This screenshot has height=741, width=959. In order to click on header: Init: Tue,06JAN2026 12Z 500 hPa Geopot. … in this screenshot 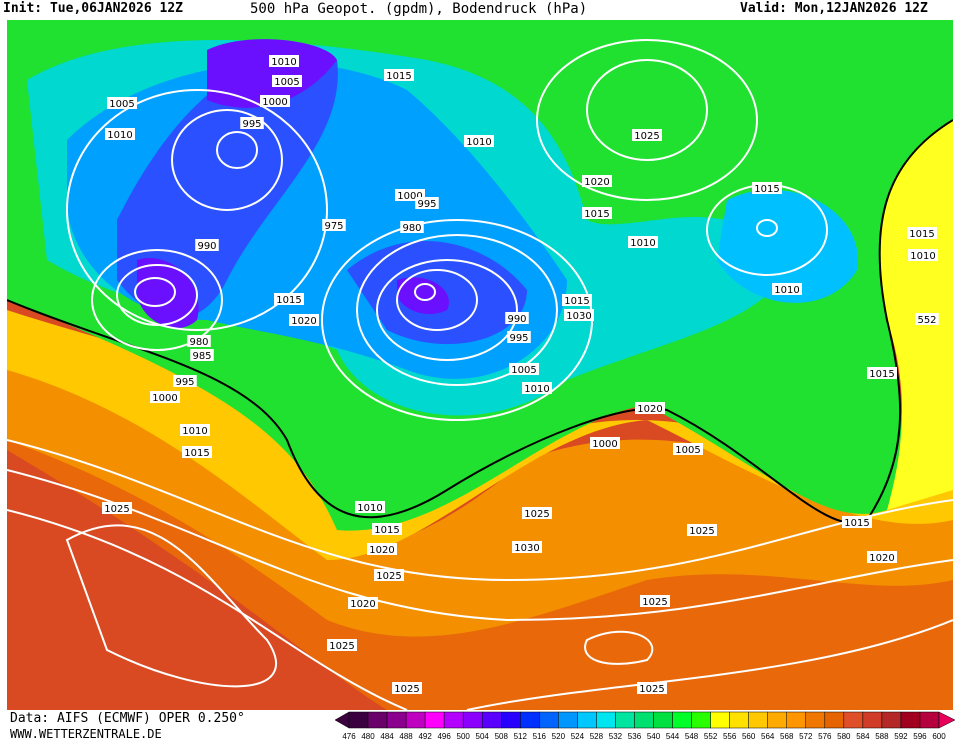, I will do `click(479, 10)`.